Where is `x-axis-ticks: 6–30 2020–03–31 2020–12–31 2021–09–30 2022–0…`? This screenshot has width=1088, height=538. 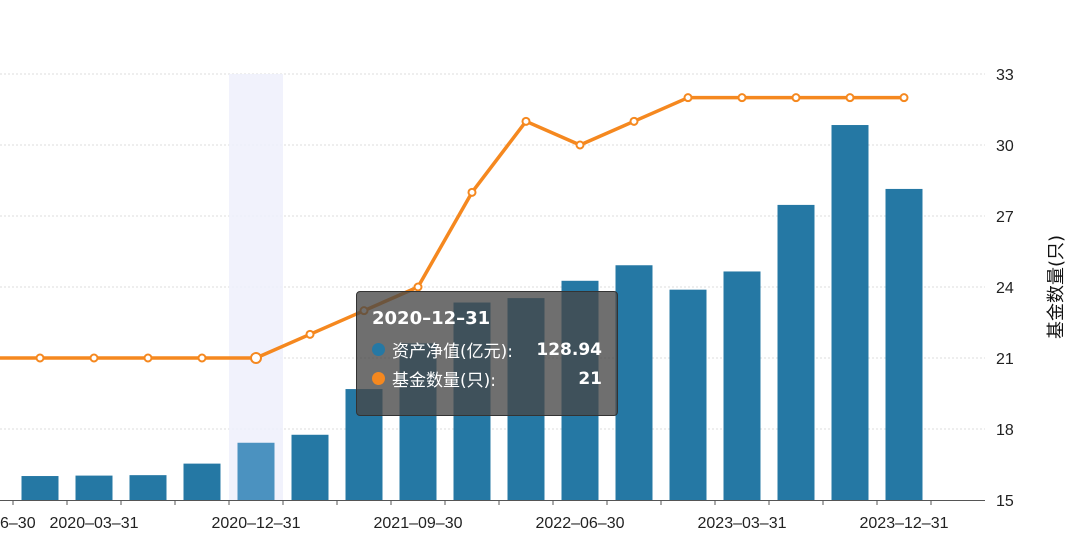
x-axis-ticks: 6–30 2020–03–31 2020–12–31 2021–09–30 2022–0… is located at coordinates (474, 523).